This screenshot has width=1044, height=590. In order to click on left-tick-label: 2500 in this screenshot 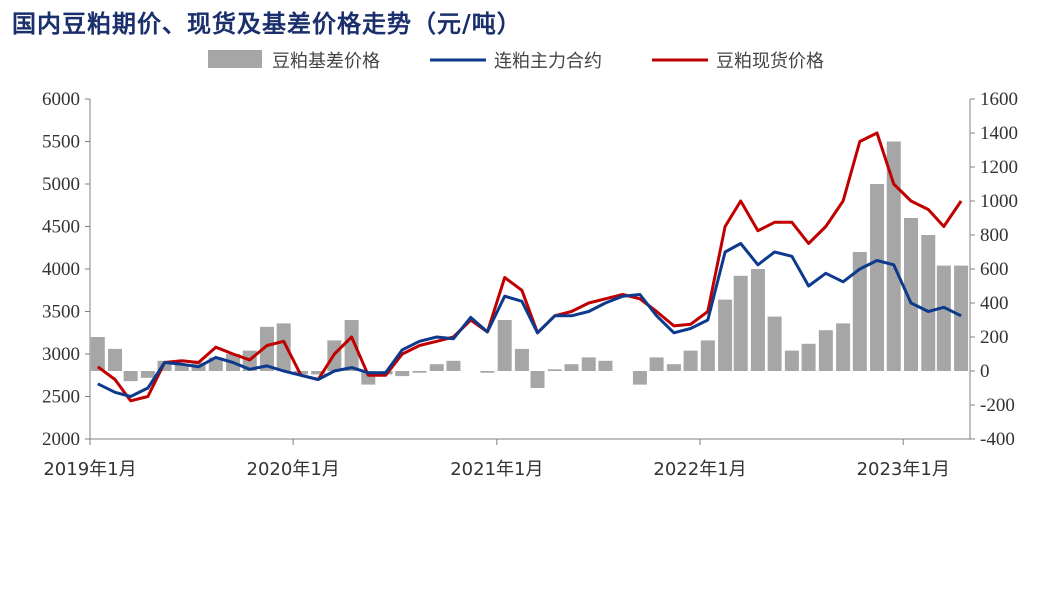, I will do `click(61, 397)`.